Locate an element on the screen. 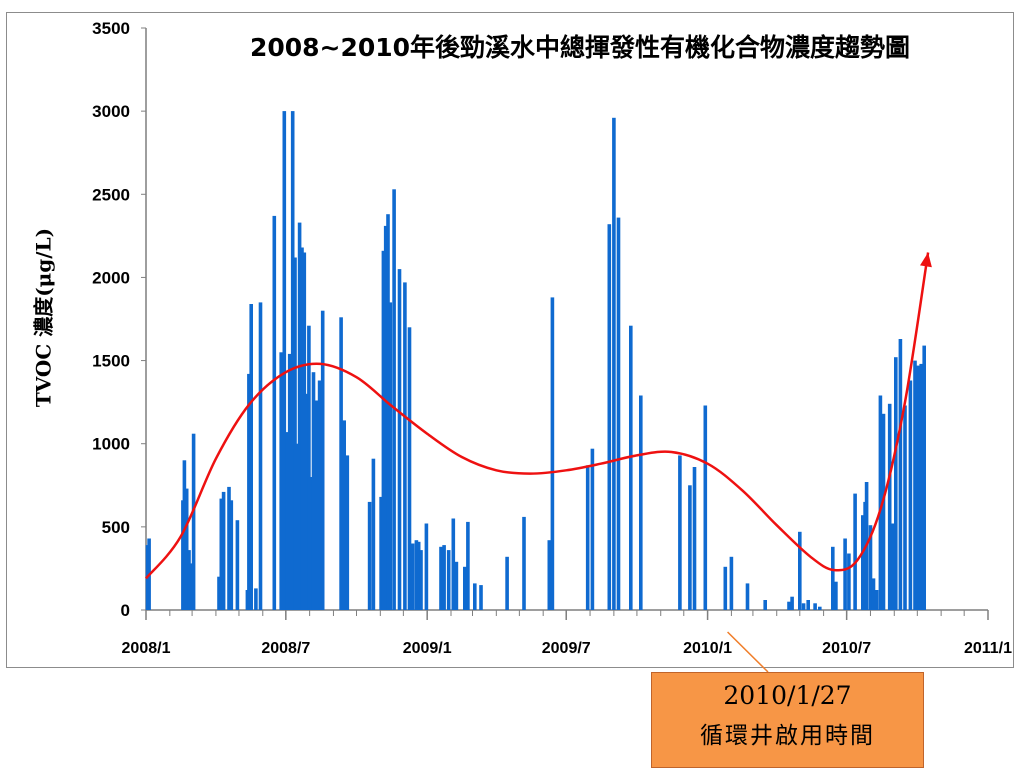 The height and width of the screenshot is (768, 1024). callout-leader is located at coordinates (748, 652).